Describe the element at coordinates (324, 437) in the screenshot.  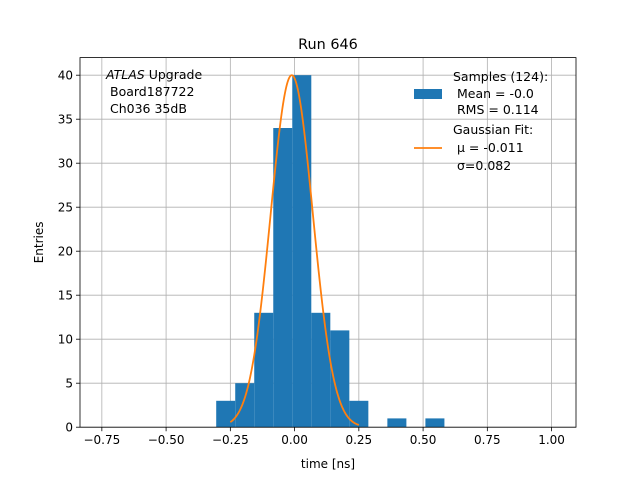
I see `x-axis-ticks: −0.75 −0.50 −0.25 0.00 0.25 0.50 0.75 1.00` at that location.